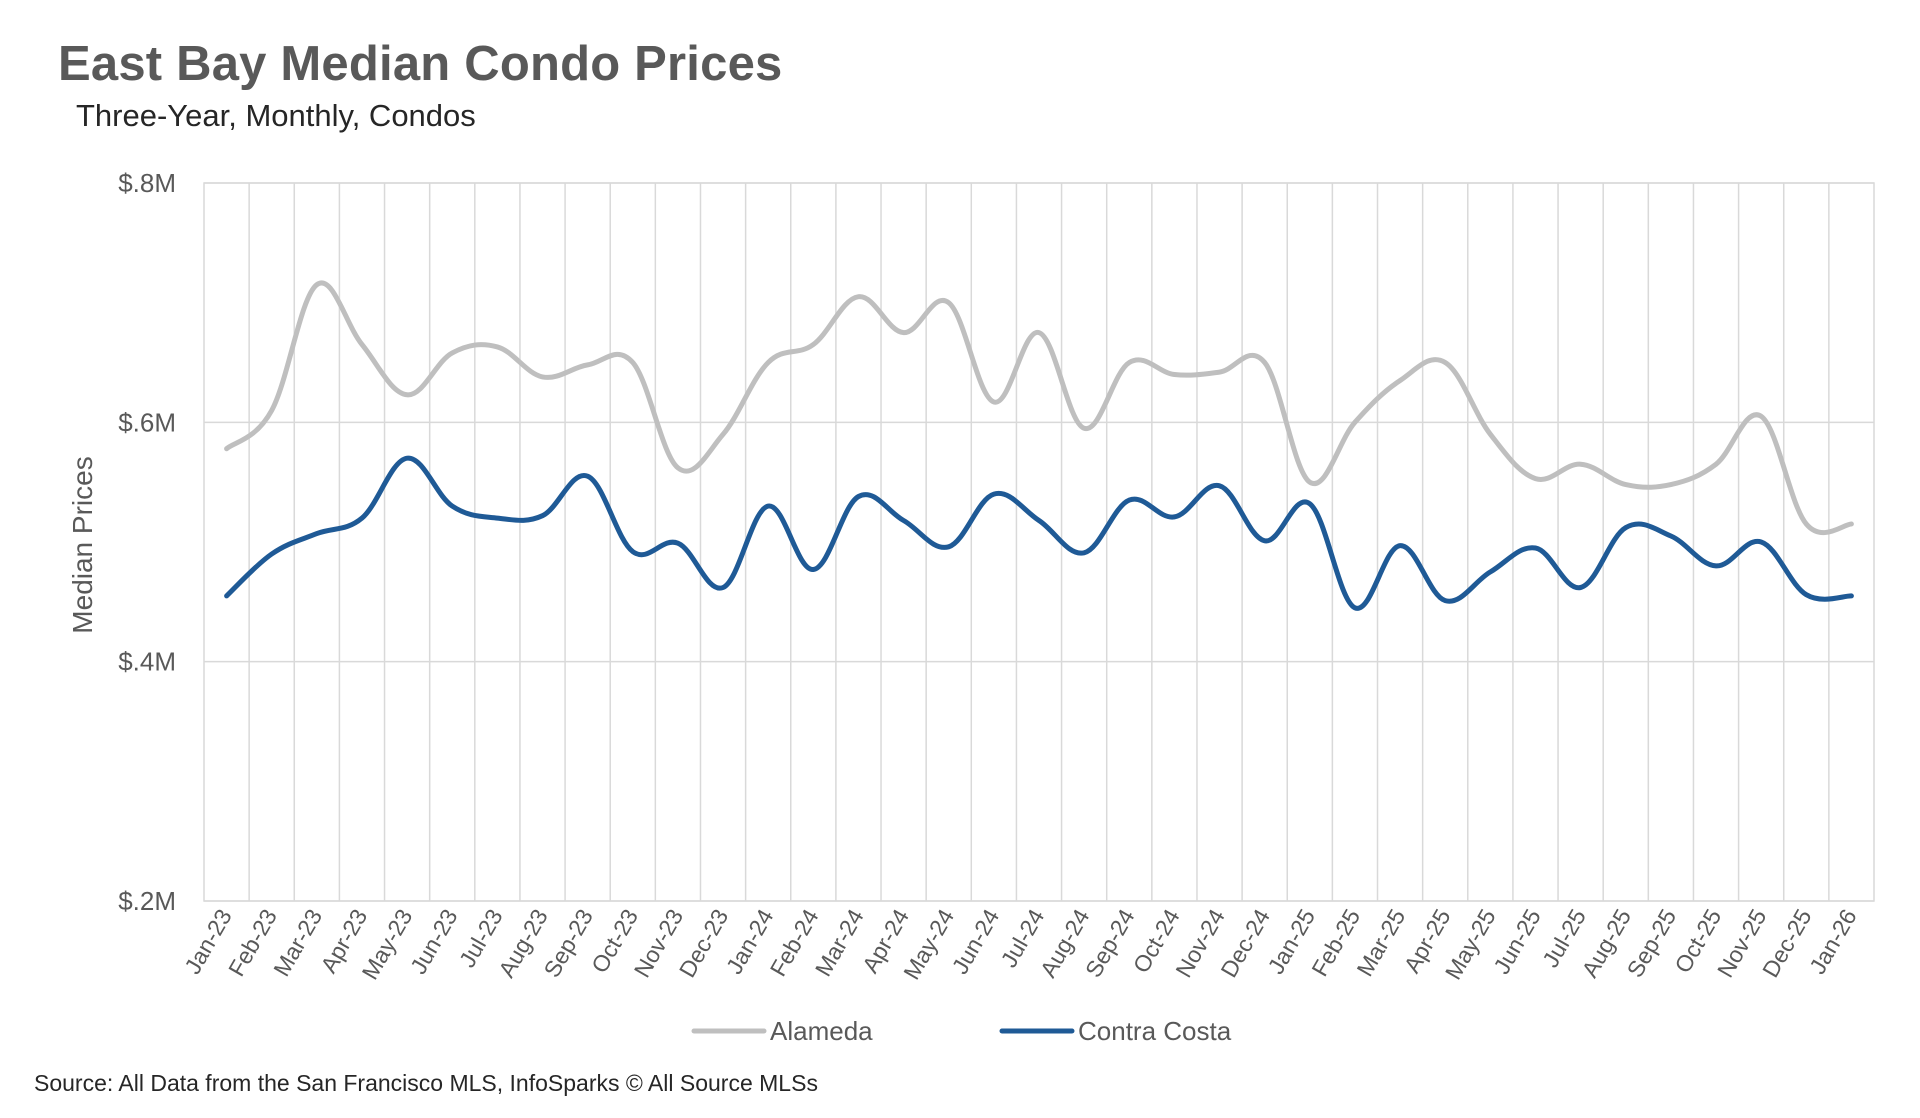 This screenshot has width=1920, height=1118. Describe the element at coordinates (82, 544) in the screenshot. I see `y-axis-label: Median Prices` at that location.